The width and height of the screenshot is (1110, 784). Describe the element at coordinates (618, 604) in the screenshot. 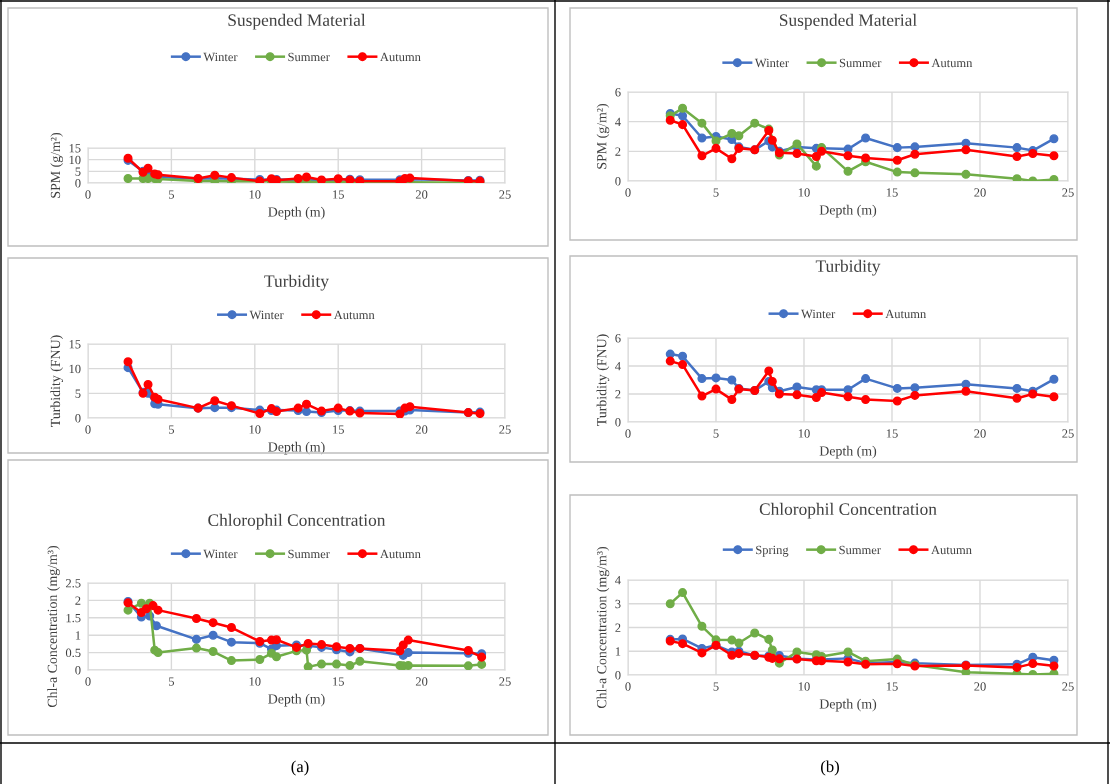

I see `y-tick-label: 3` at that location.